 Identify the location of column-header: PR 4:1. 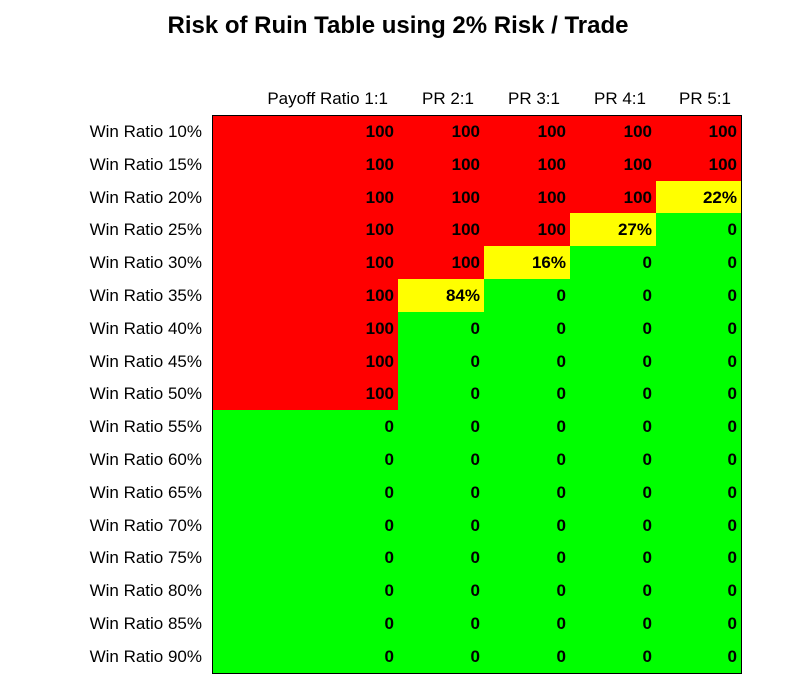
(620, 99).